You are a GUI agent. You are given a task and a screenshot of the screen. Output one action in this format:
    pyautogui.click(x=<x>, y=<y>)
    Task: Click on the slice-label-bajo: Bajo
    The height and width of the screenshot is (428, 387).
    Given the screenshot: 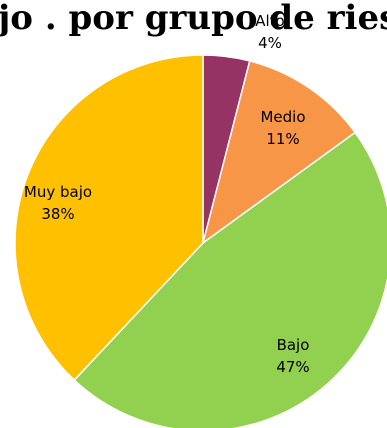 What is the action you would take?
    pyautogui.click(x=293, y=345)
    